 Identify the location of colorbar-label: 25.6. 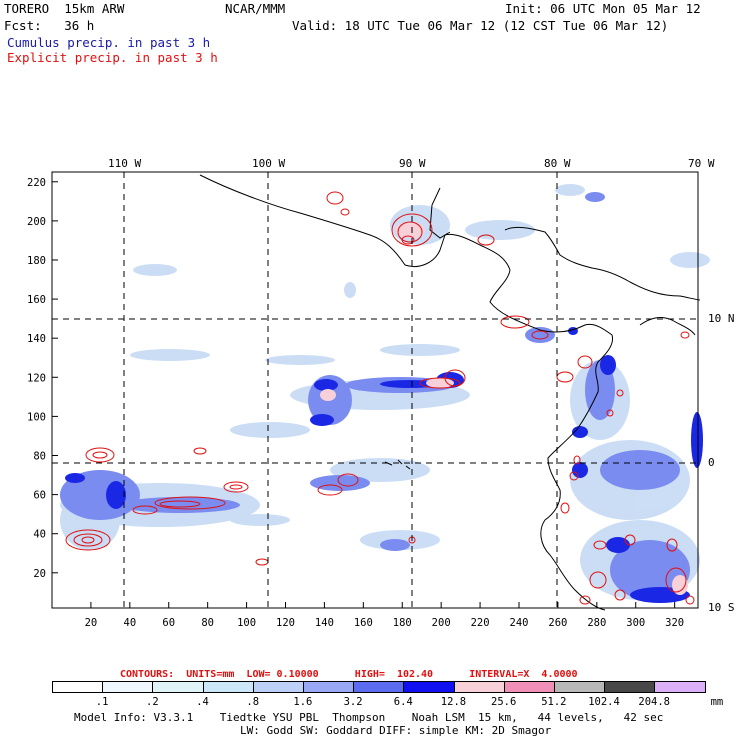
(504, 702).